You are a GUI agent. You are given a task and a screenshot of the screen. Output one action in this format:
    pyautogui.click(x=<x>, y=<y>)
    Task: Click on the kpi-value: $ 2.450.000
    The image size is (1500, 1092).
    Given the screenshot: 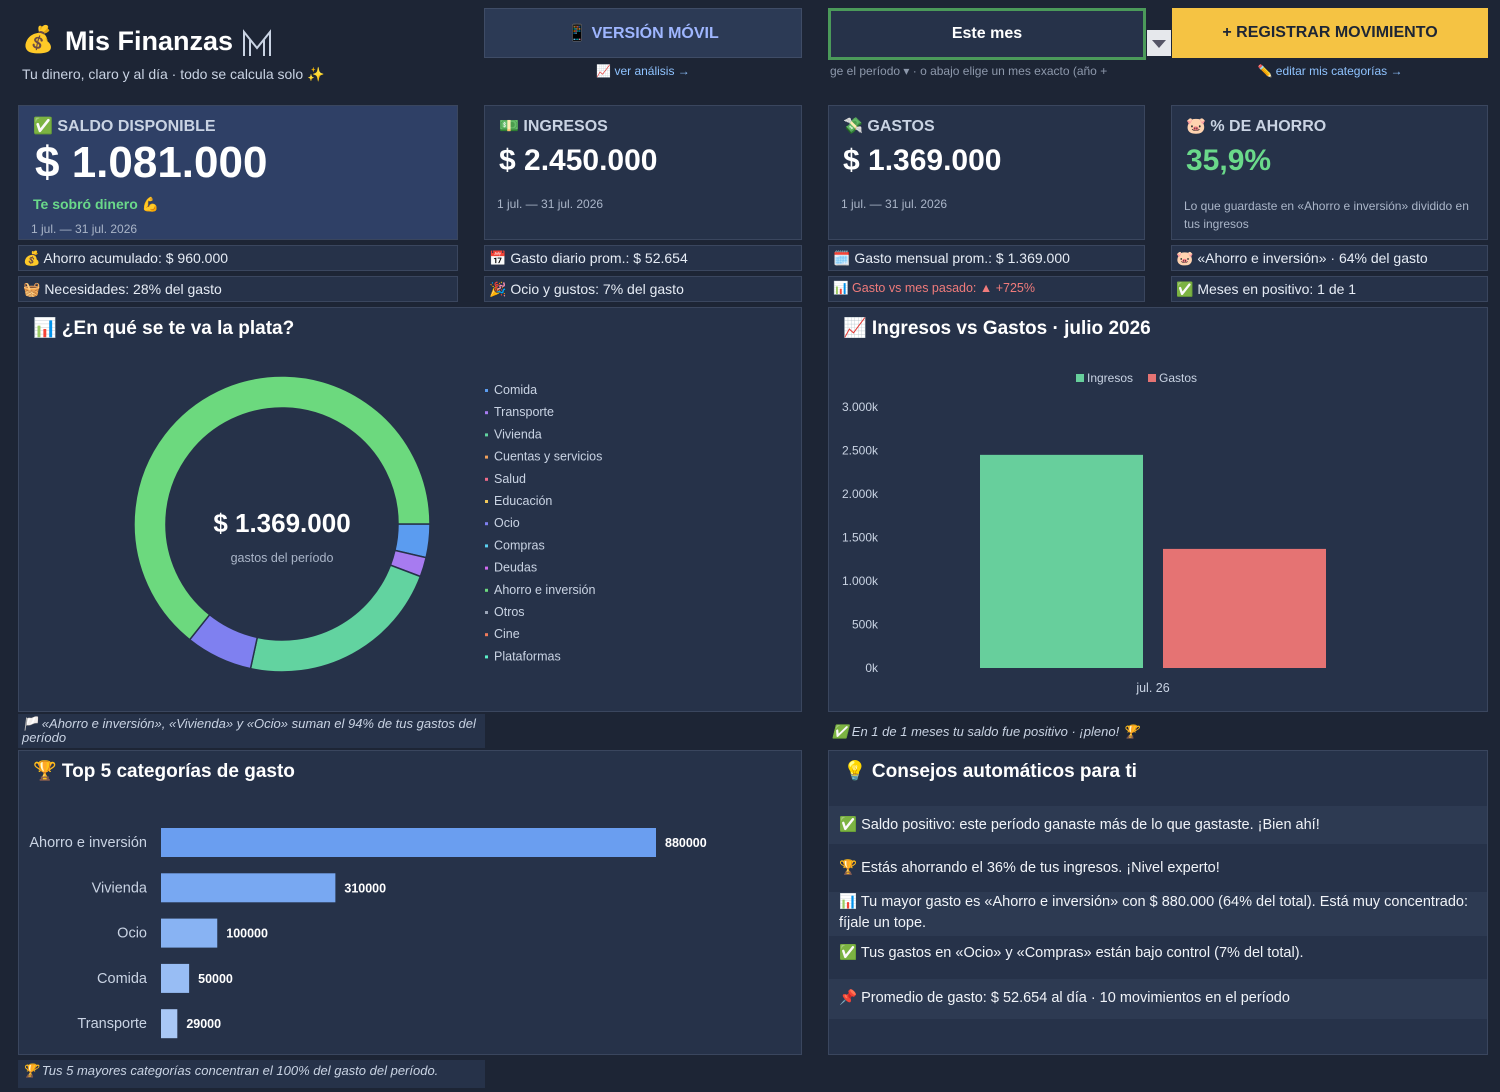 What is the action you would take?
    pyautogui.click(x=578, y=160)
    